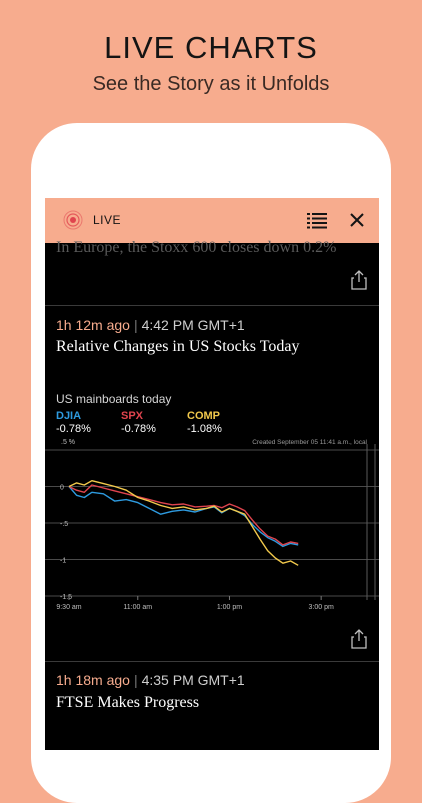 This screenshot has height=803, width=422. I want to click on legend-comp-change: -1.08%, so click(204, 429).